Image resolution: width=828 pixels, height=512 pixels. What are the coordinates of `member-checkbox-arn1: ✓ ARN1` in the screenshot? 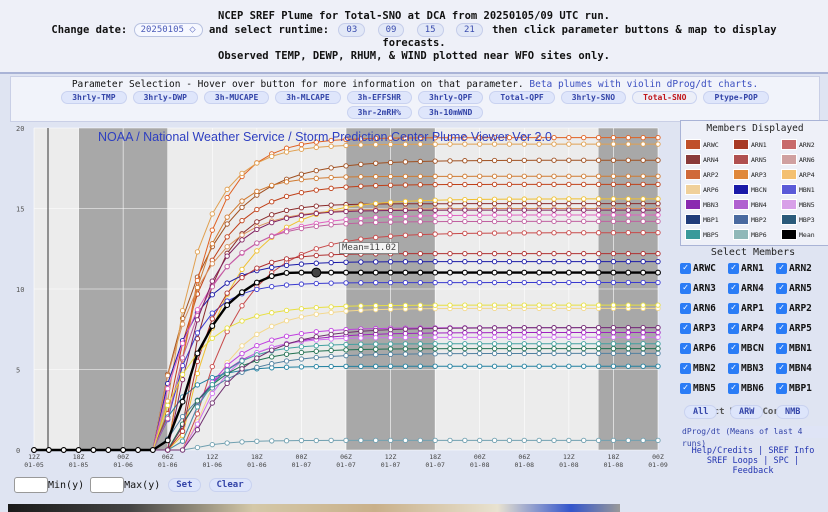 It's located at (746, 268).